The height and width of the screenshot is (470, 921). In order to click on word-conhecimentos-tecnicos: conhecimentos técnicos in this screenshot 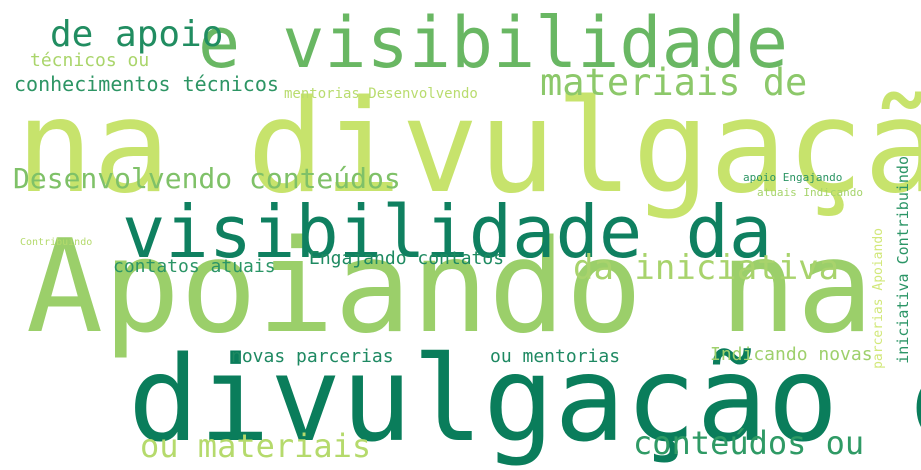, I will do `click(146, 84)`.